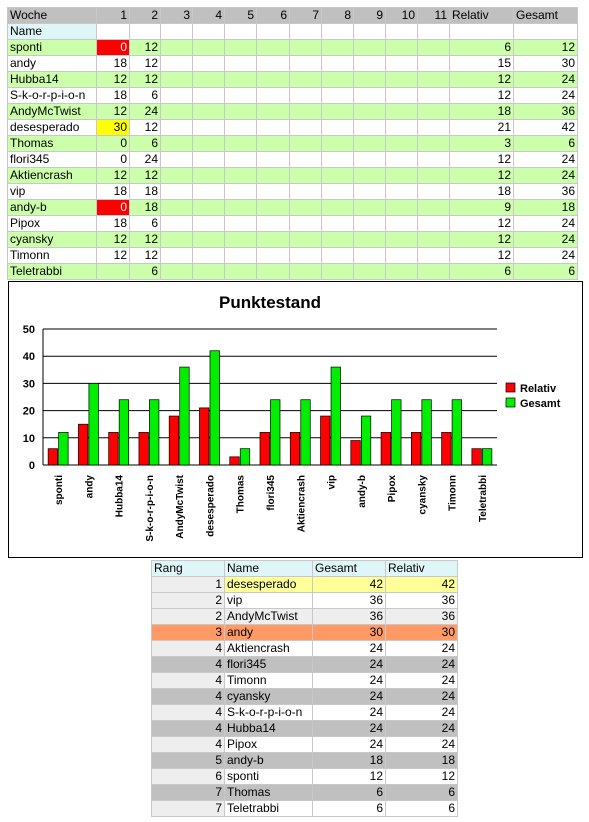 The image size is (589, 822). What do you see at coordinates (268, 728) in the screenshot?
I see `rank-name-cell: Hubba14` at bounding box center [268, 728].